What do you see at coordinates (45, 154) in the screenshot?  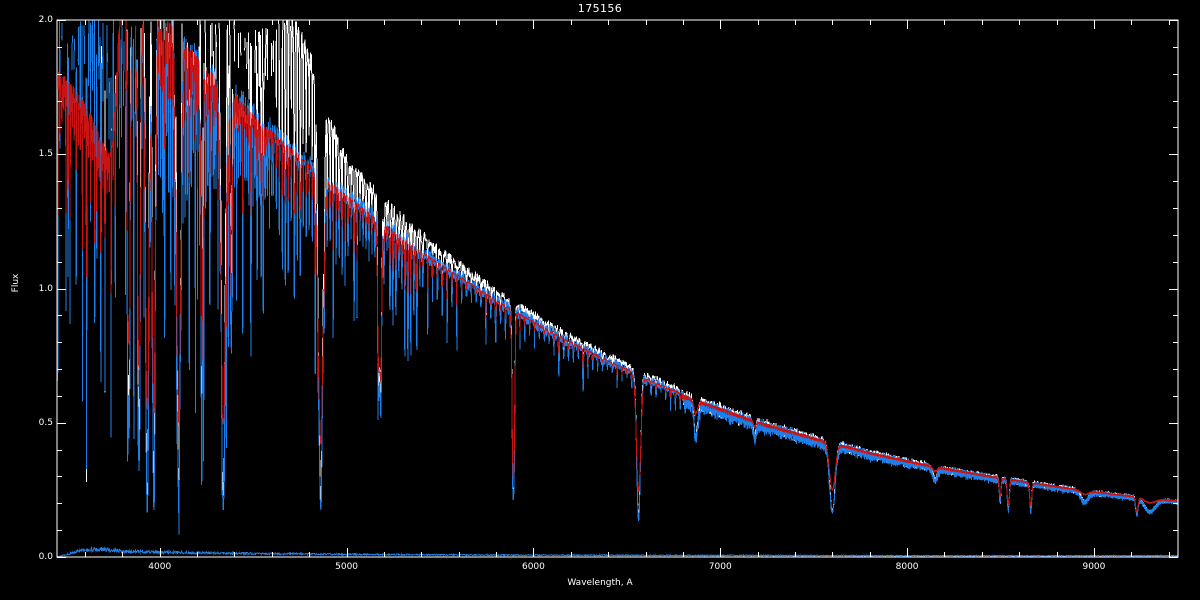 I see `y-tick-label: 1.5` at bounding box center [45, 154].